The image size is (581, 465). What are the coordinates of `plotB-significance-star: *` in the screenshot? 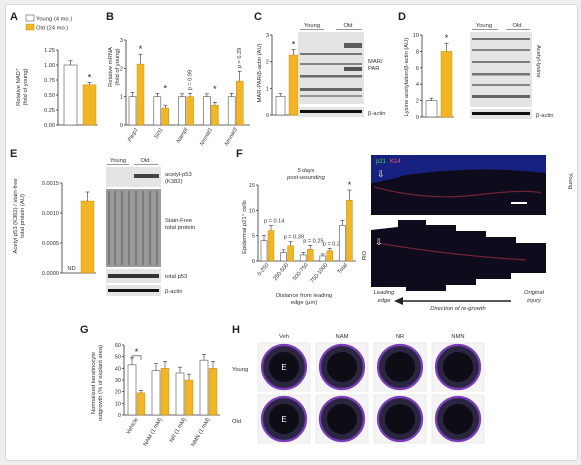 It's located at (166, 88).